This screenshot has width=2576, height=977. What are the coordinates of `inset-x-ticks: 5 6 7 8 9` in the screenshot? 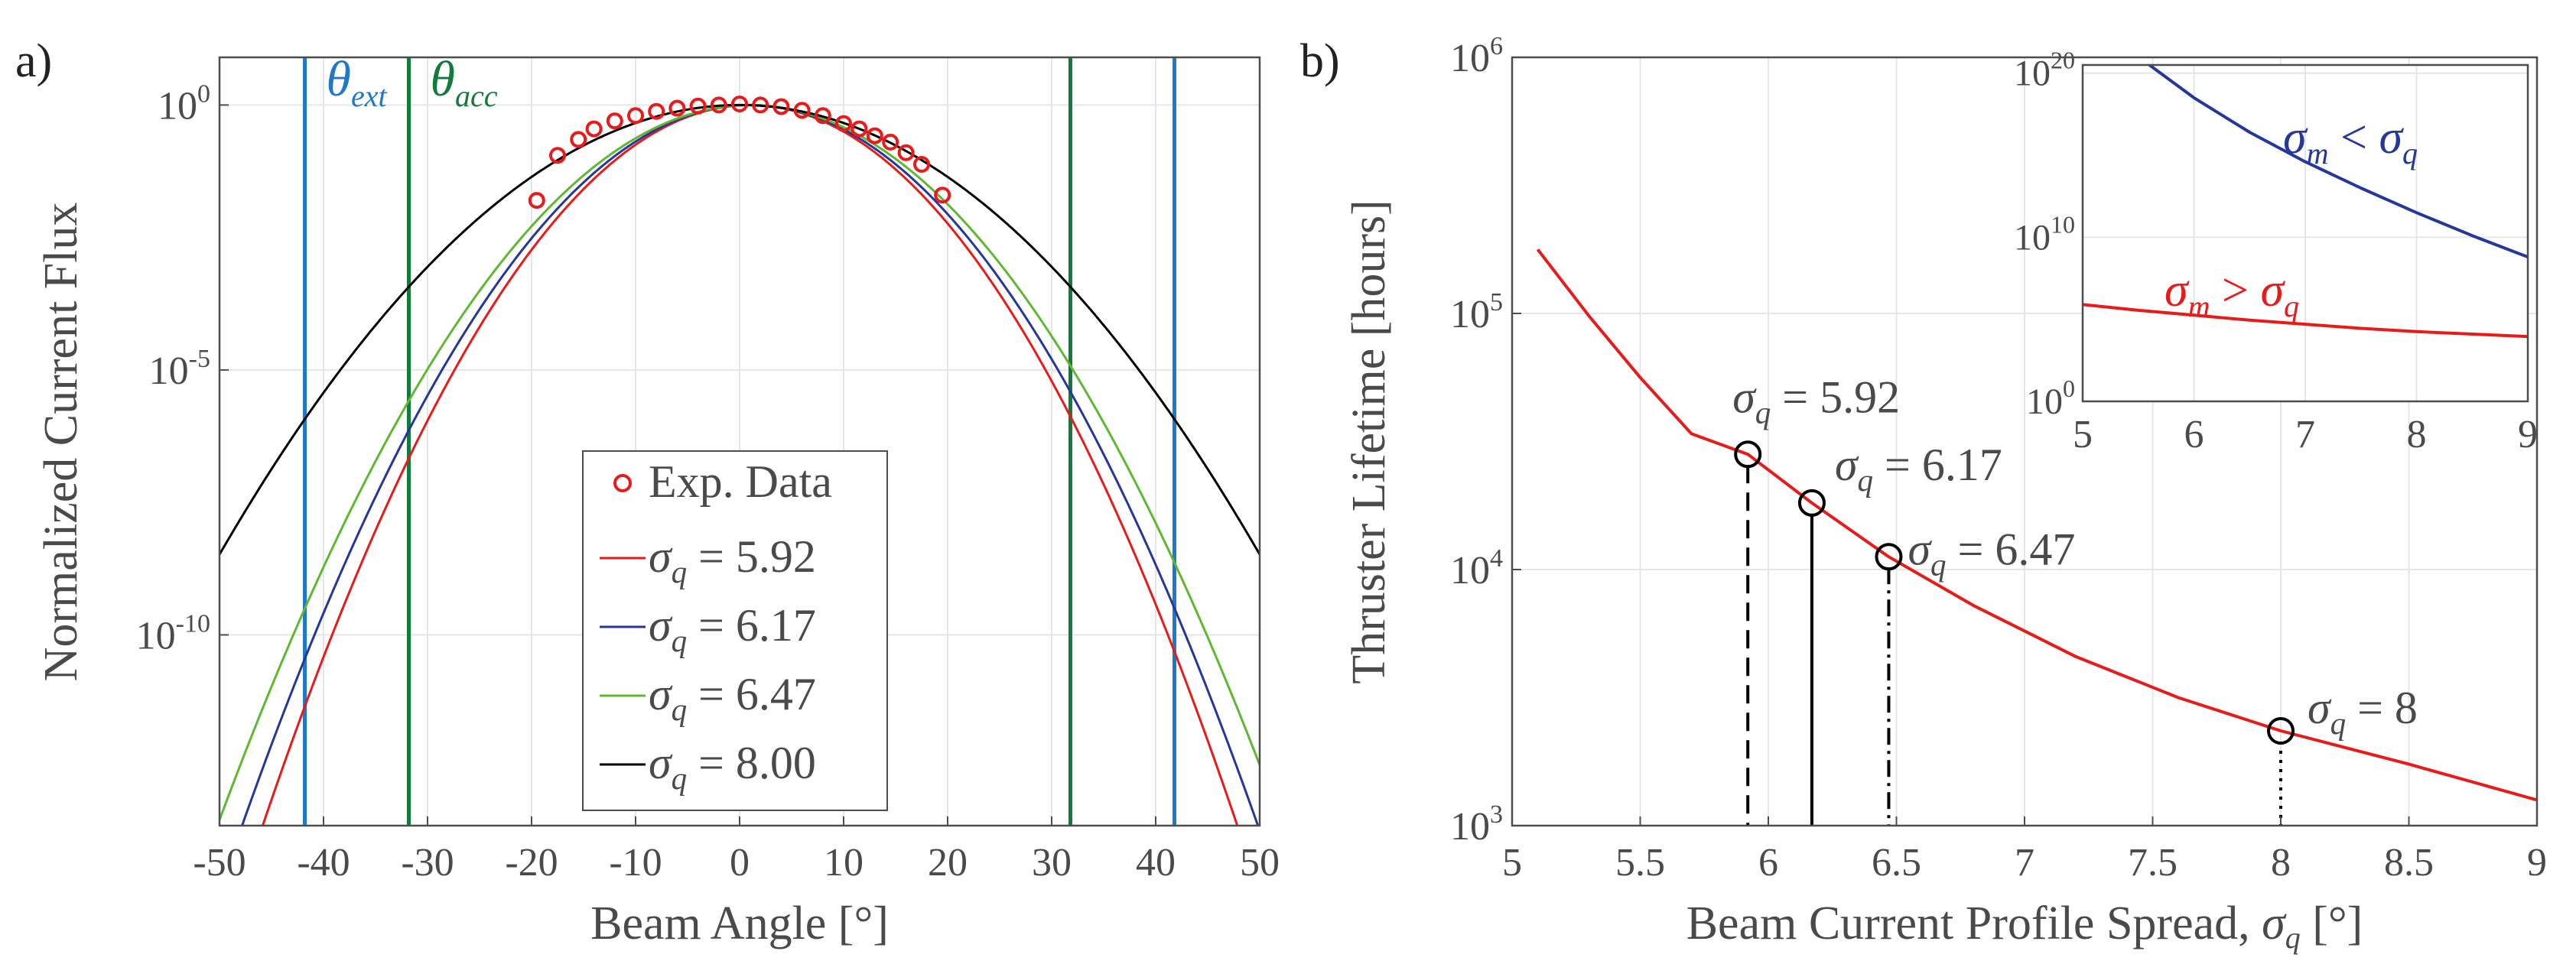 It's located at (2305, 435).